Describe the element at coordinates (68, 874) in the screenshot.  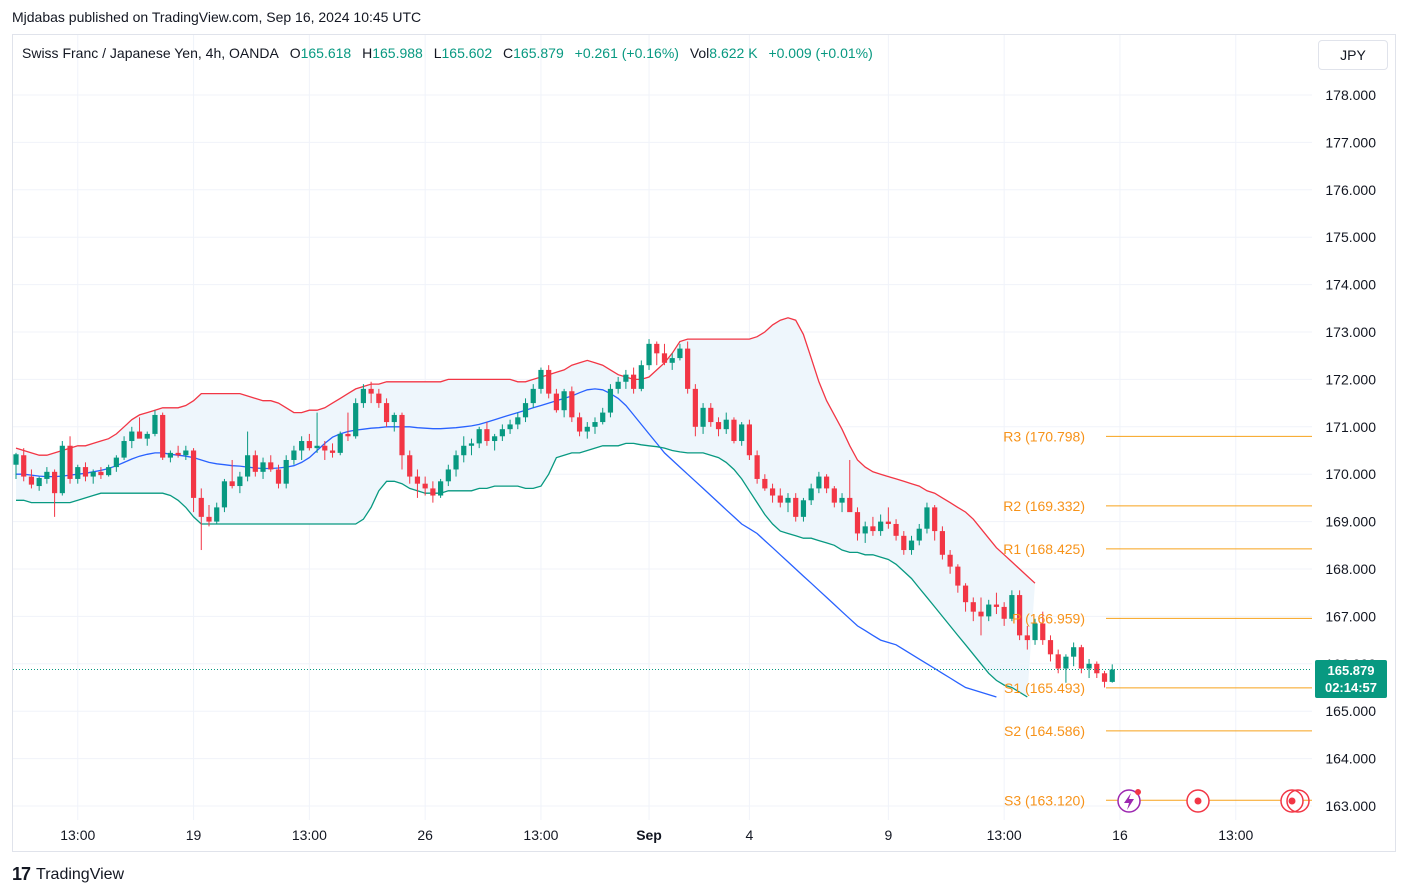
I see `footer-brand: 17 TradingView` at that location.